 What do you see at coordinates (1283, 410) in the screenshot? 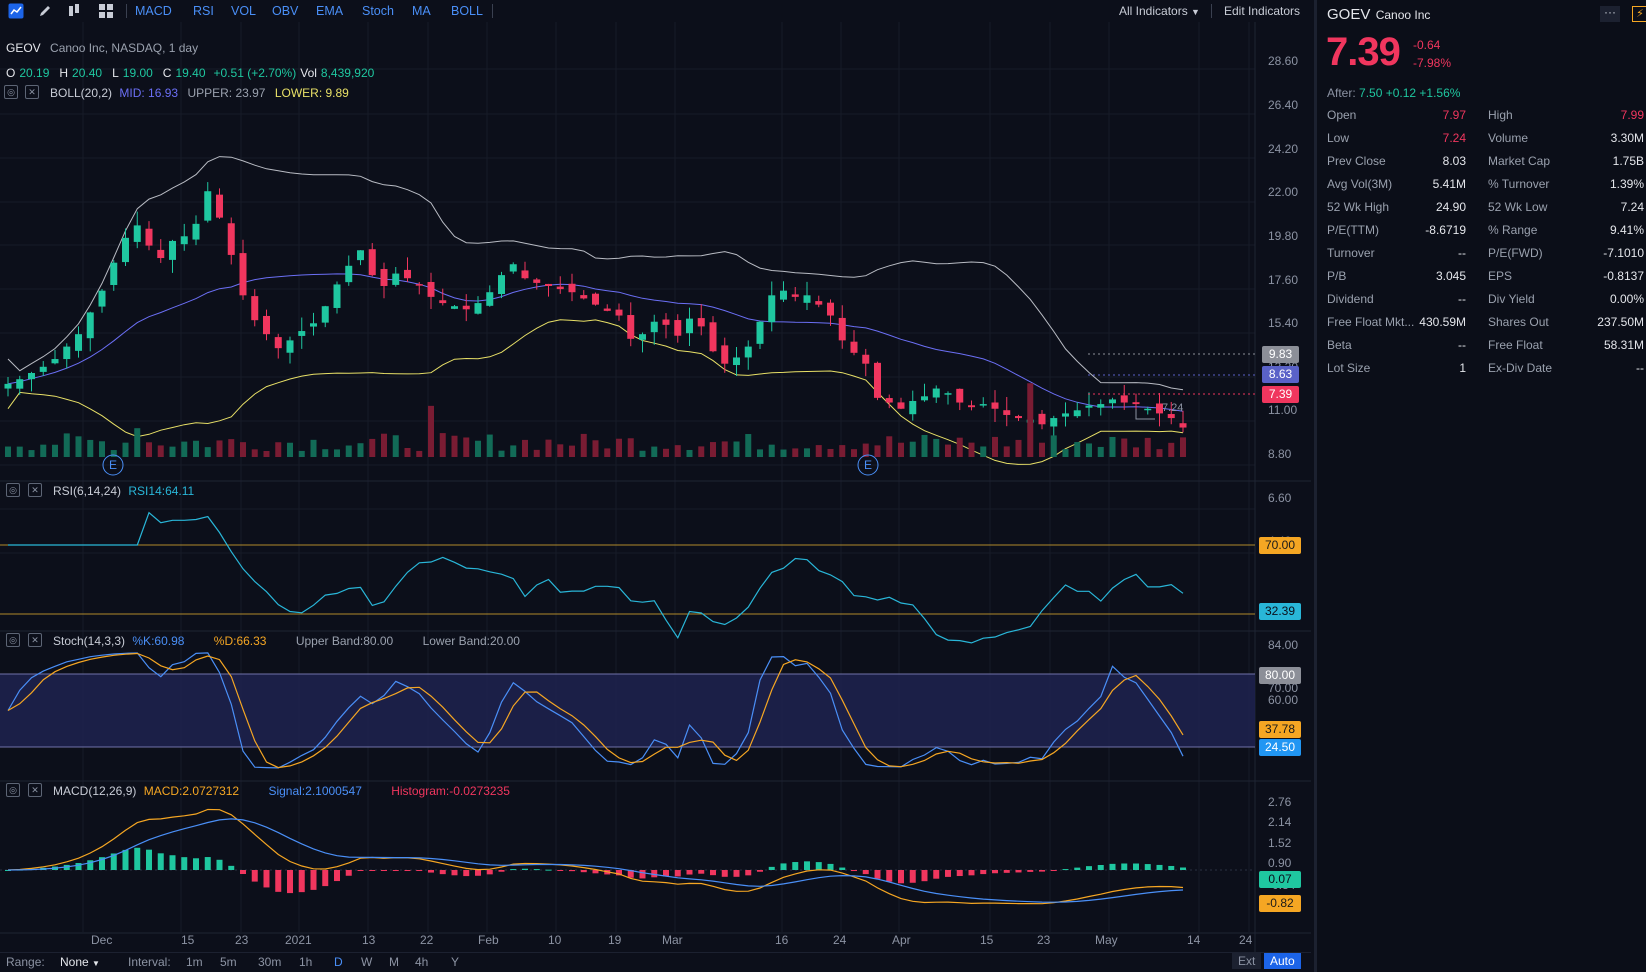
I see `price-axis-label: 11.00` at bounding box center [1283, 410].